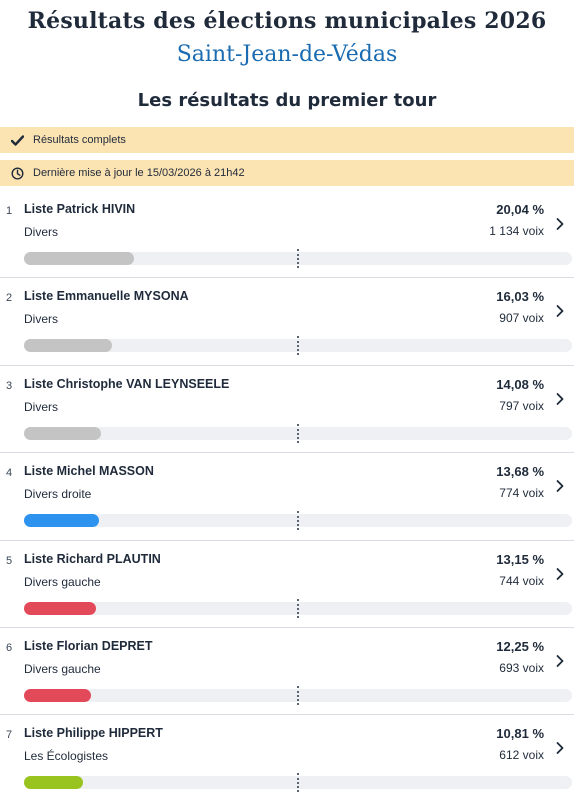 The width and height of the screenshot is (574, 797). Describe the element at coordinates (521, 493) in the screenshot. I see `votes-value: 774 voix` at that location.